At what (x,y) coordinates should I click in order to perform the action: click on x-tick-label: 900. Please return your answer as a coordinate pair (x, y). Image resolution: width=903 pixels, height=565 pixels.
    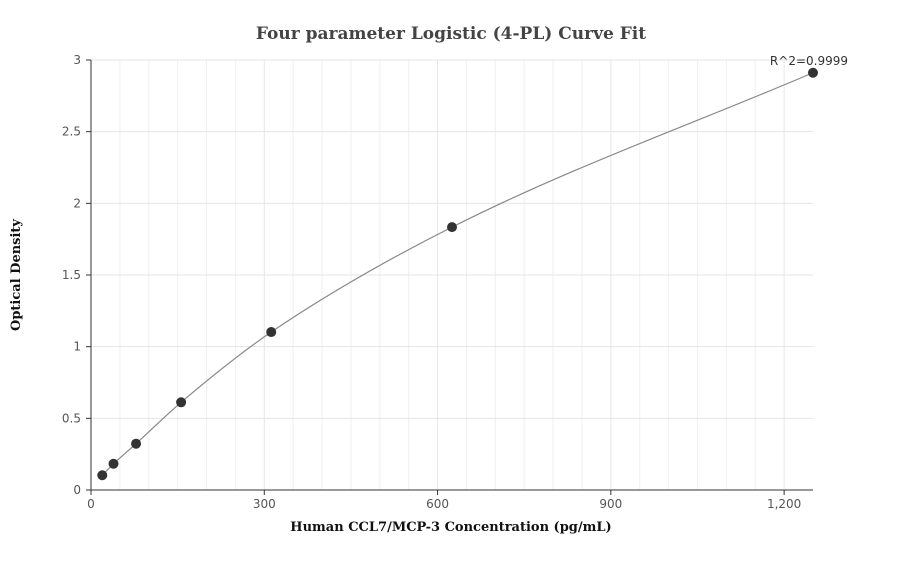
    Looking at the image, I should click on (610, 504).